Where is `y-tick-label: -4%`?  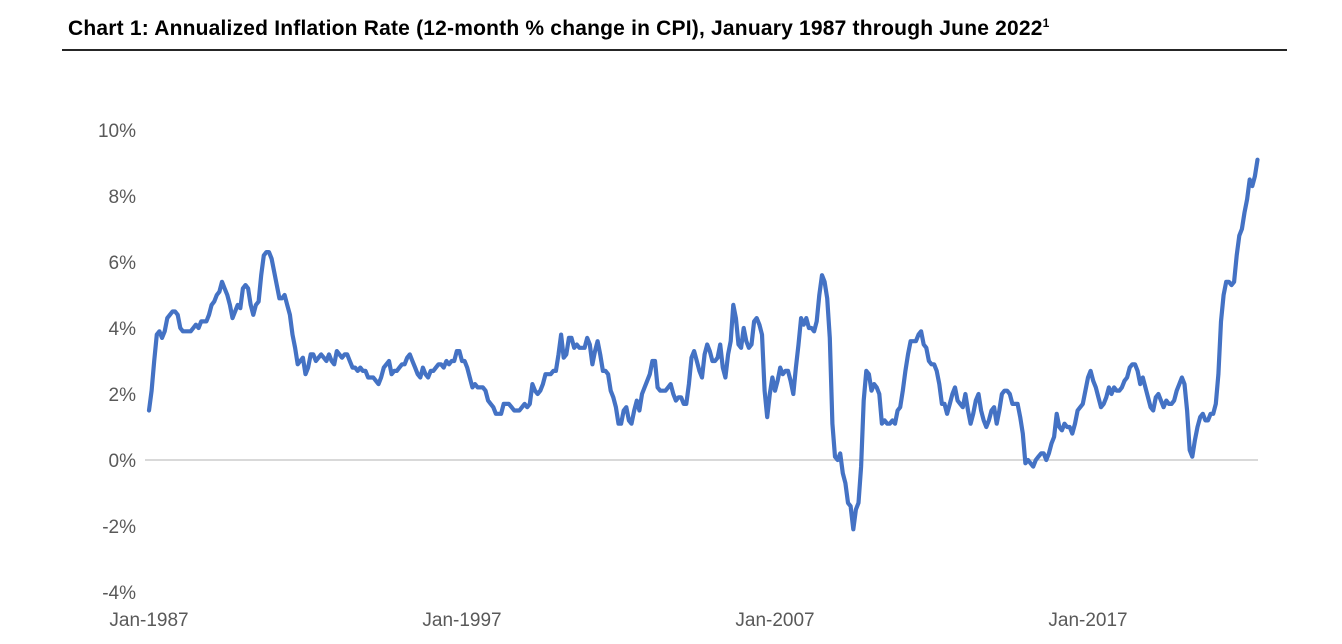 y-tick-label: -4% is located at coordinates (119, 593).